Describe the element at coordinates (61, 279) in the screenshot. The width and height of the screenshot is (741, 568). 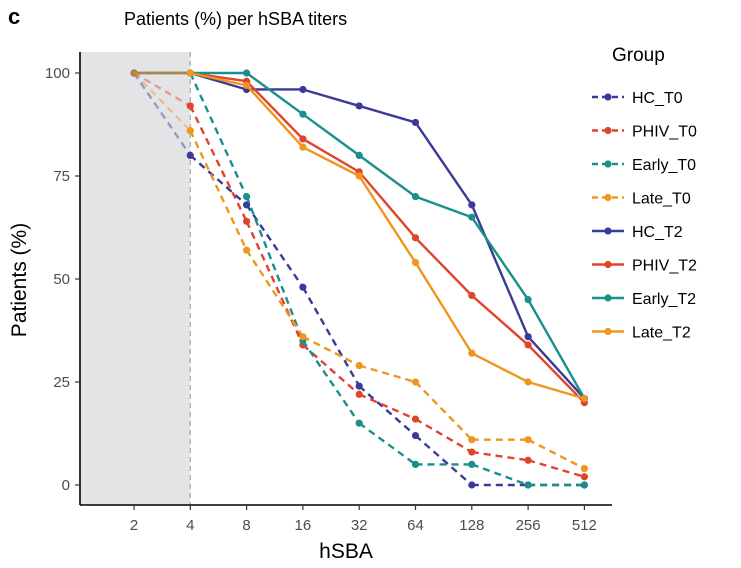
I see `y-tick-label: 50` at that location.